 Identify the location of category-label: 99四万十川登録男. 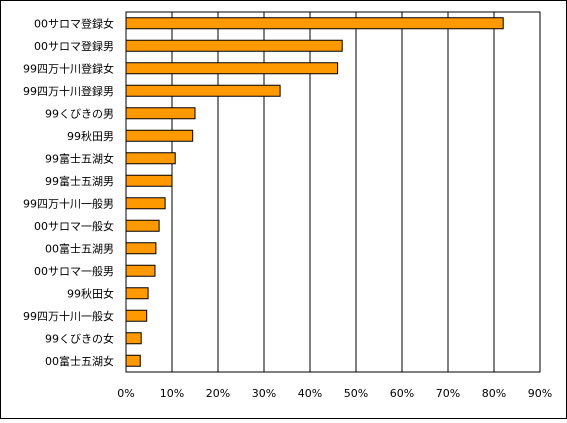
(68, 91).